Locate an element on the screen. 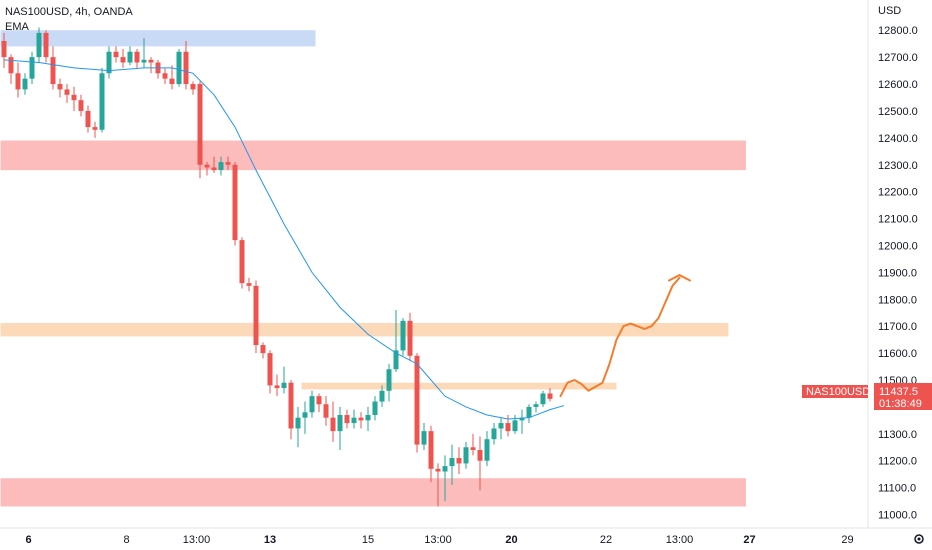  time-tick-label: 22 is located at coordinates (606, 540).